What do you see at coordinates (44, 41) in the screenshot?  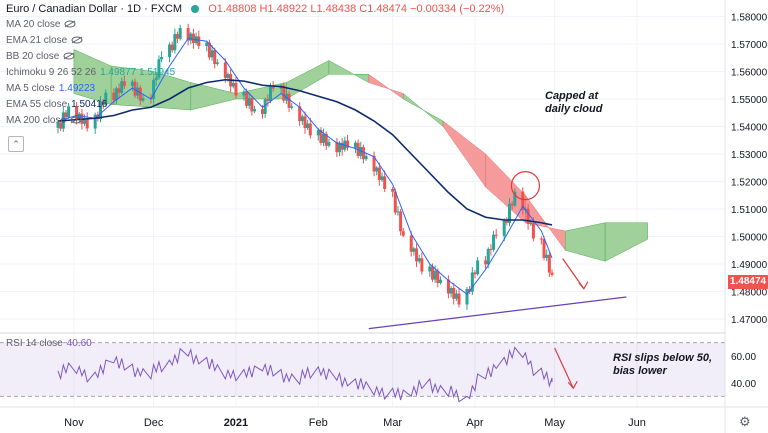 I see `indicator-legend-row: EMA 21 close` at bounding box center [44, 41].